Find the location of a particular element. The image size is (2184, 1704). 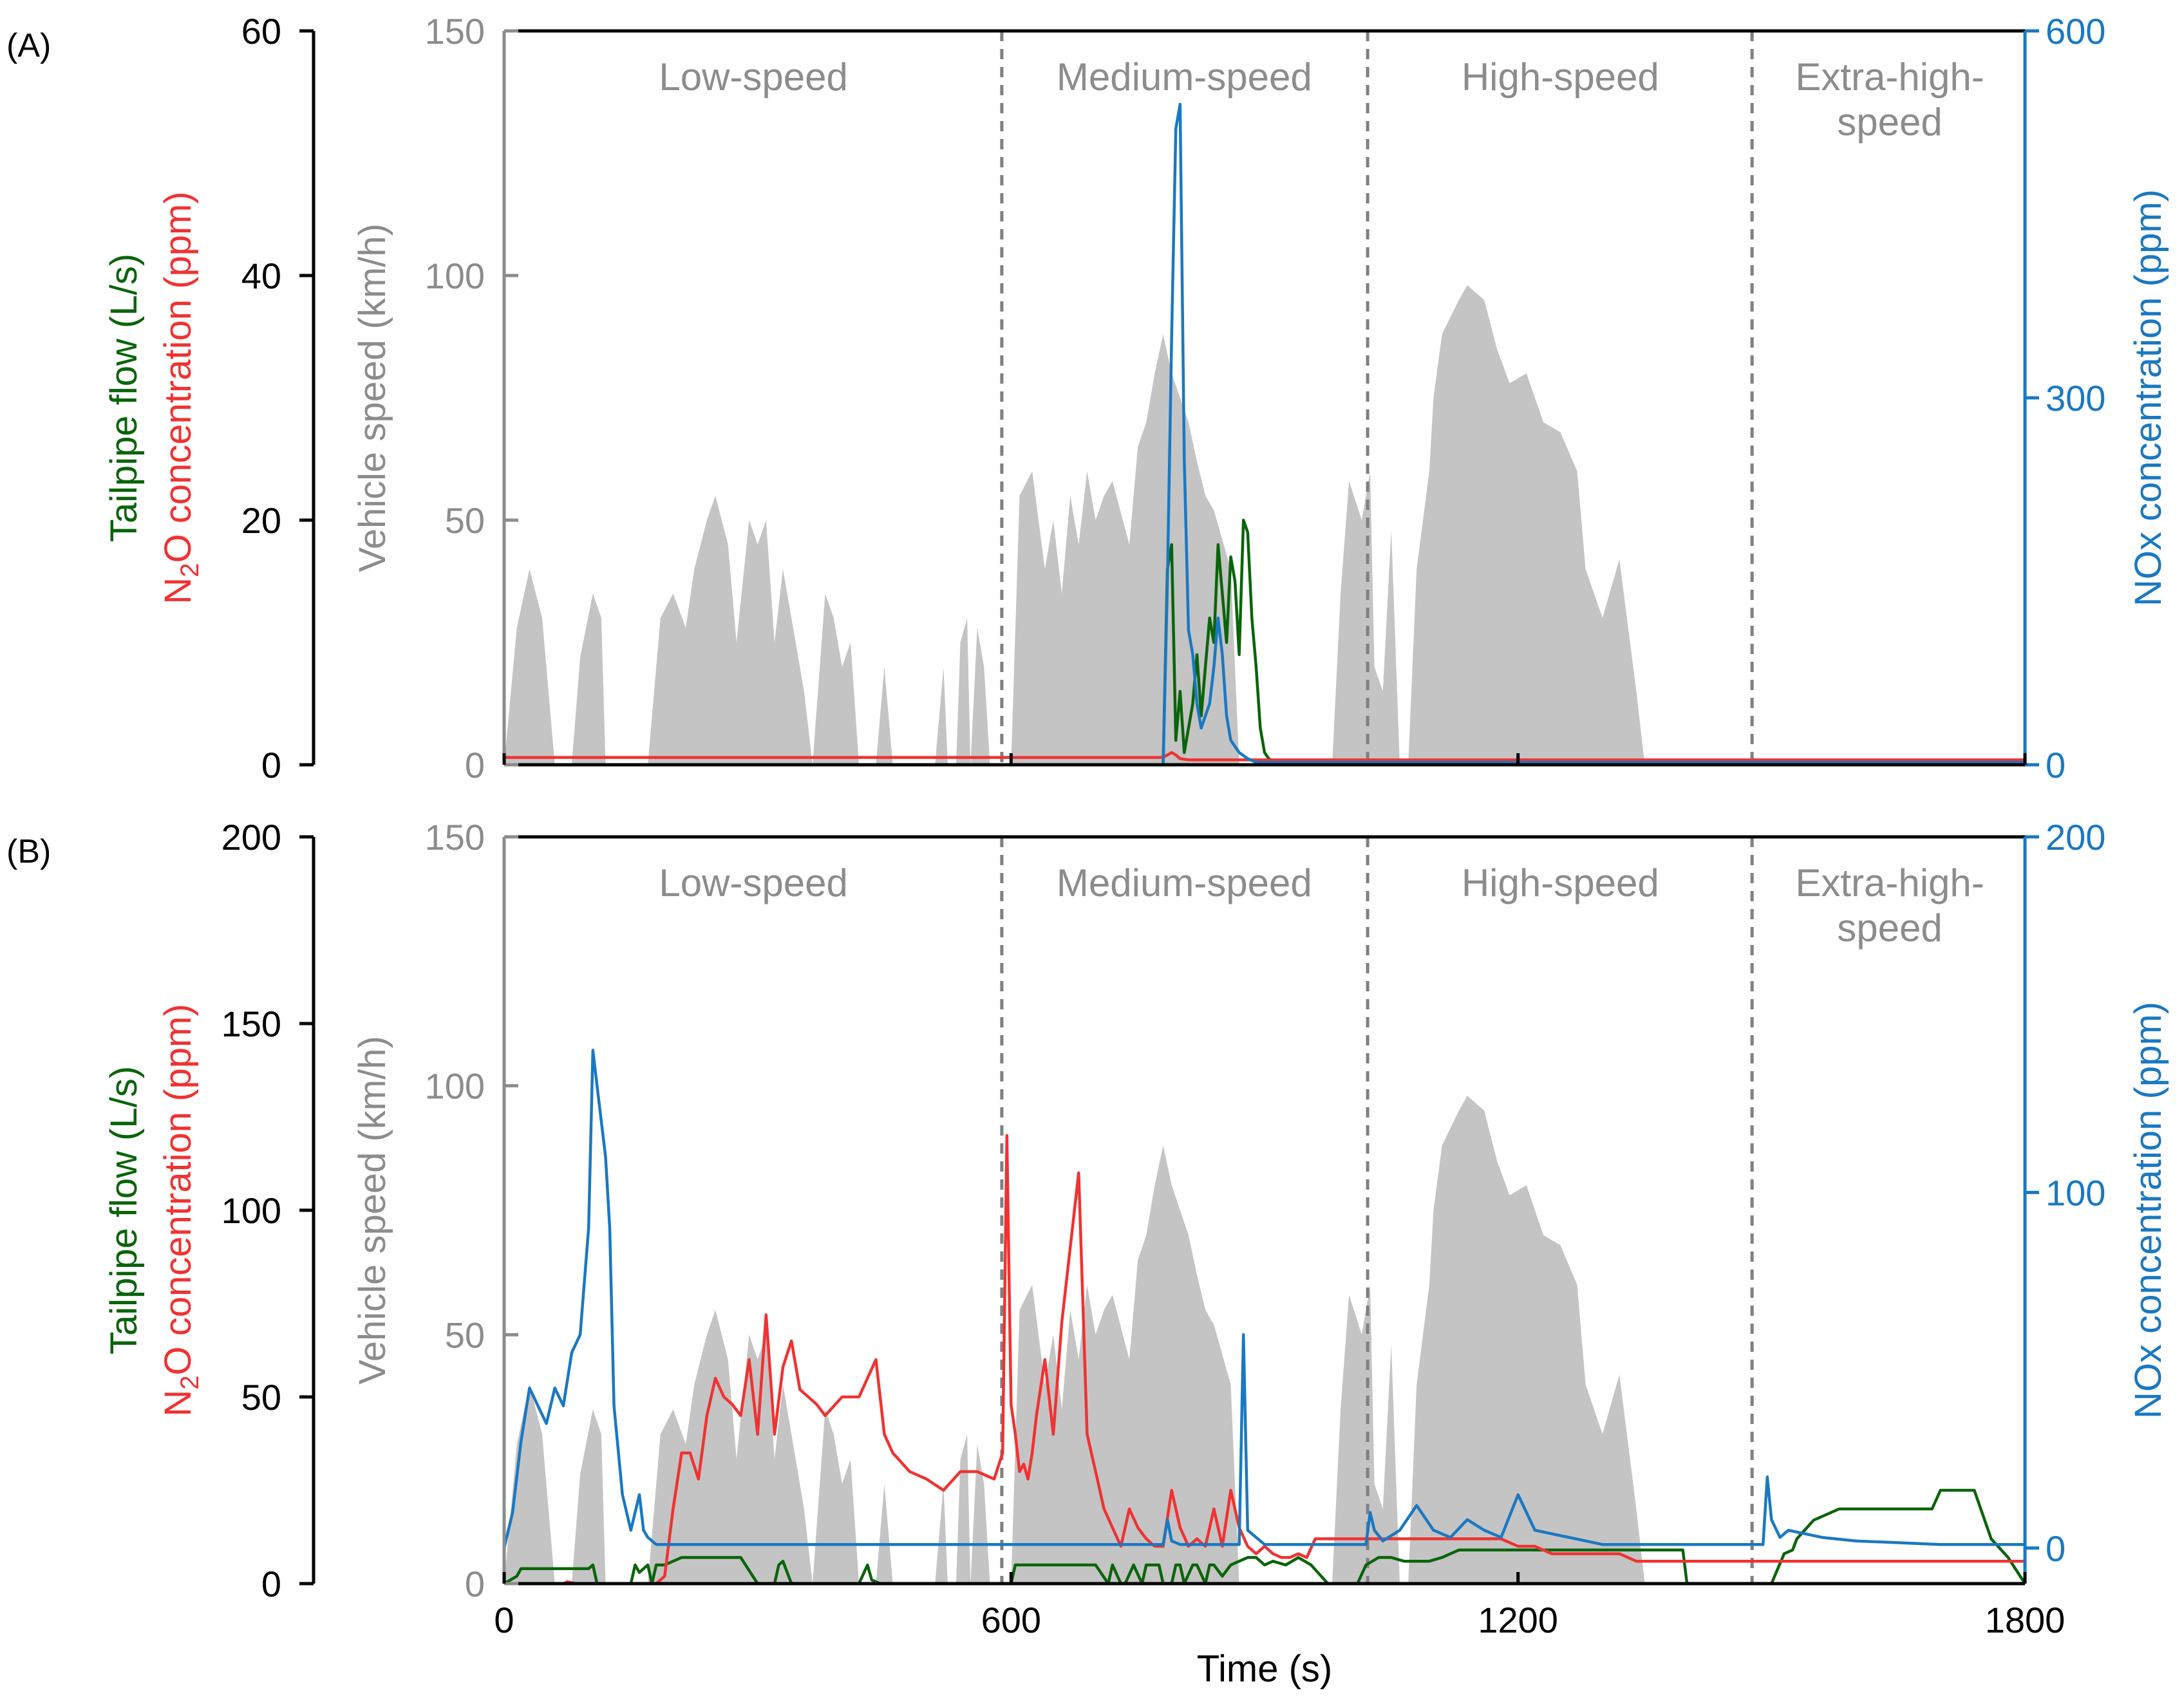

x-tick-label: 0 is located at coordinates (504, 1620).